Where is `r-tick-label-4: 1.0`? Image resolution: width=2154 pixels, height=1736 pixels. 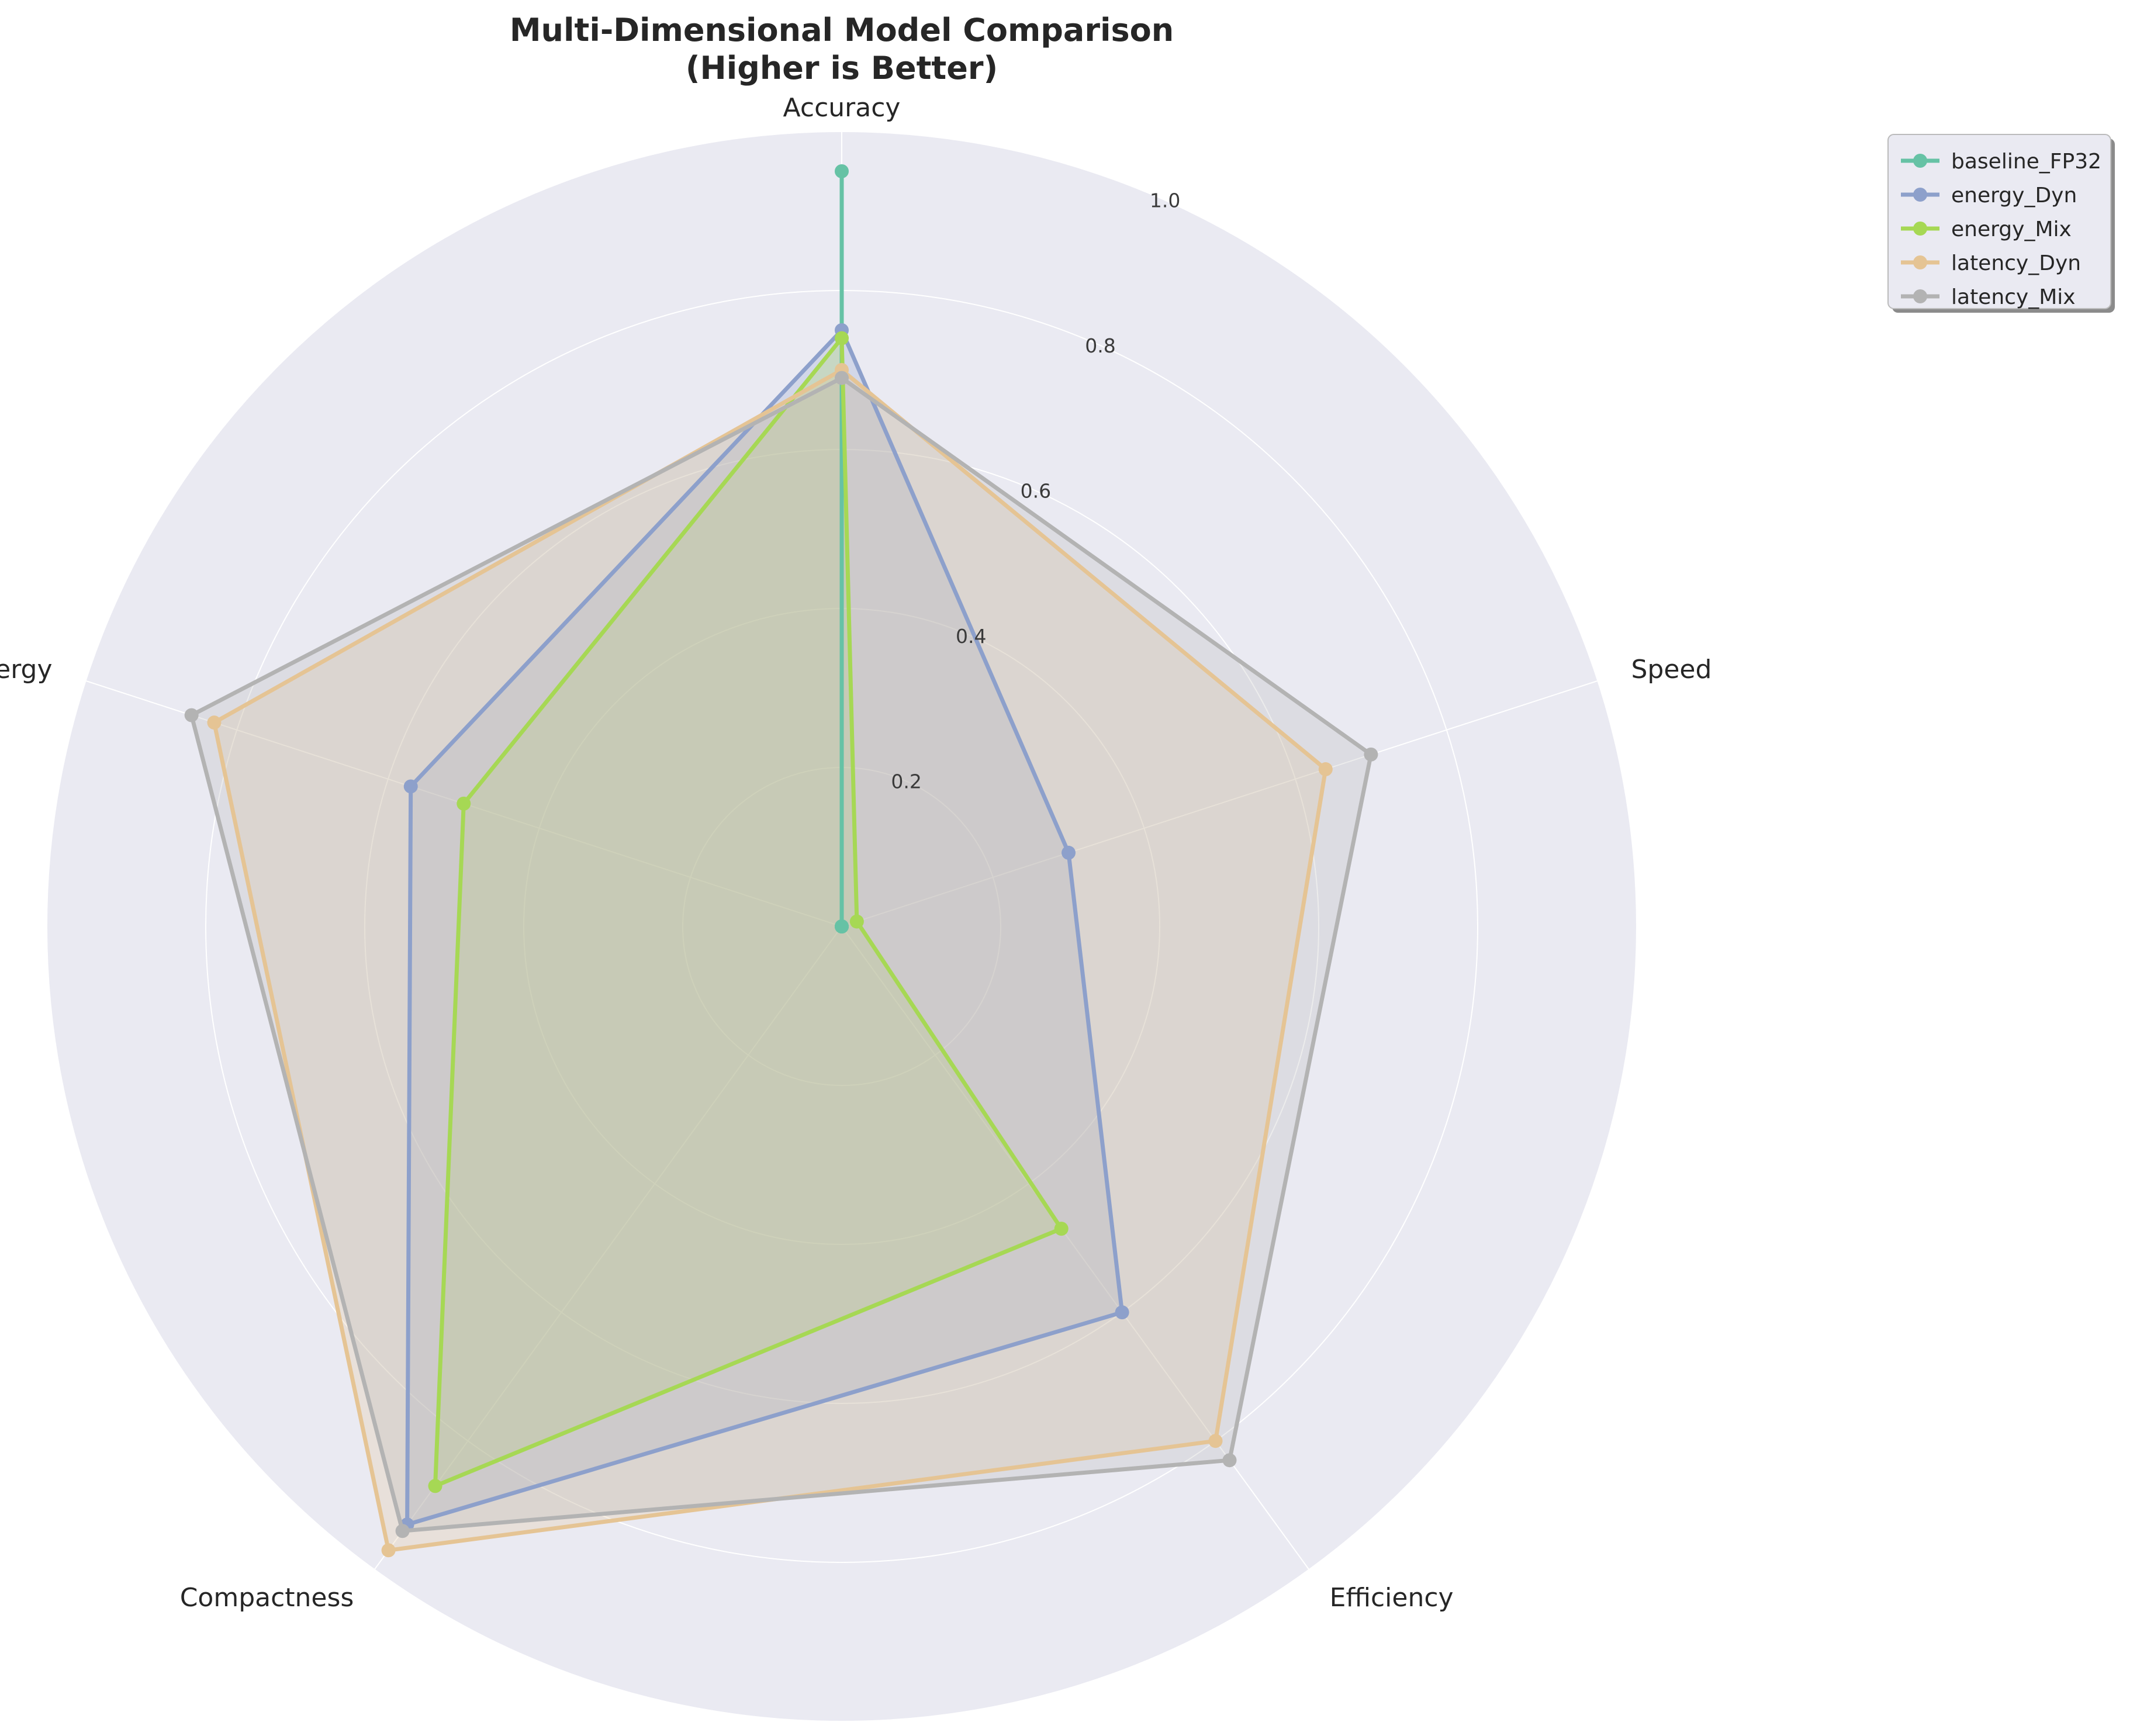 r-tick-label-4: 1.0 is located at coordinates (1165, 200).